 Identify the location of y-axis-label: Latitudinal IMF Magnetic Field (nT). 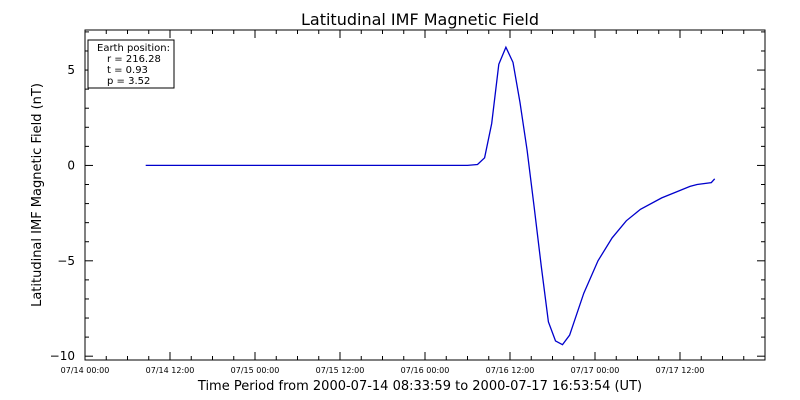
(37, 195).